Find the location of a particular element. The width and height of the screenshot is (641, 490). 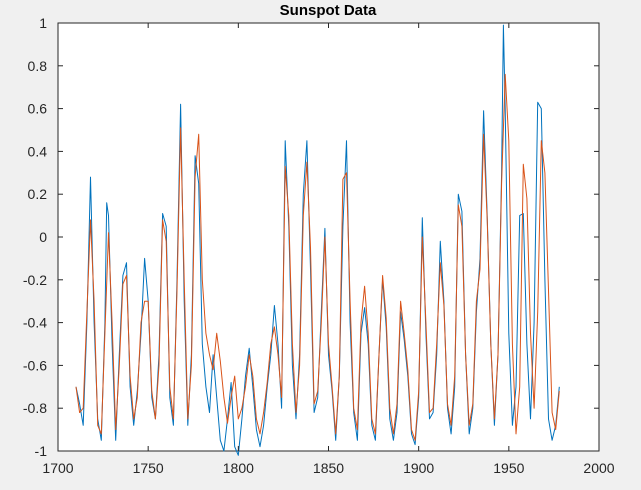

x-tick-label: 1750 is located at coordinates (148, 468).